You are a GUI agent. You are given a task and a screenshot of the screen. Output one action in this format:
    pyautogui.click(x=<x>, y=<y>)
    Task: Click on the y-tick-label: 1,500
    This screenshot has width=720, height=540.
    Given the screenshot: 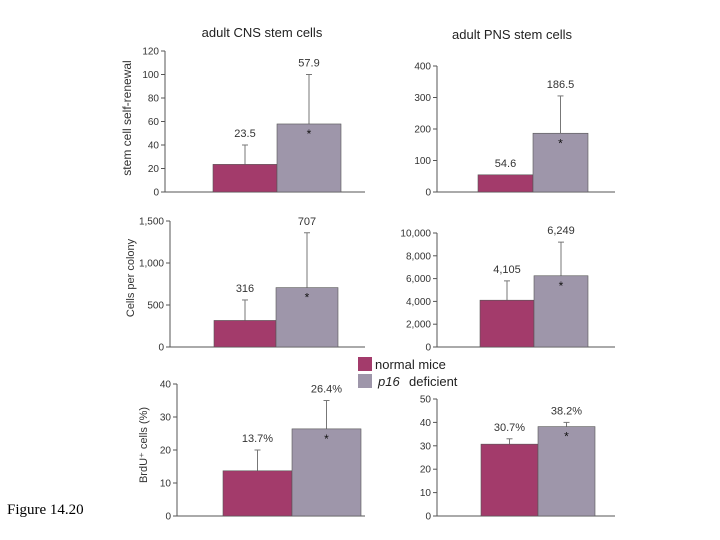 What is the action you would take?
    pyautogui.click(x=151, y=222)
    